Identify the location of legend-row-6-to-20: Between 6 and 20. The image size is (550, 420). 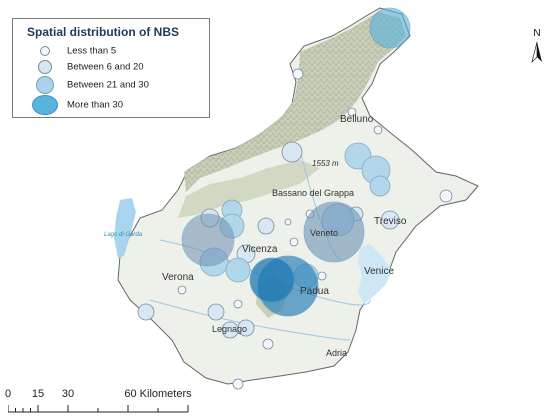
(117, 67).